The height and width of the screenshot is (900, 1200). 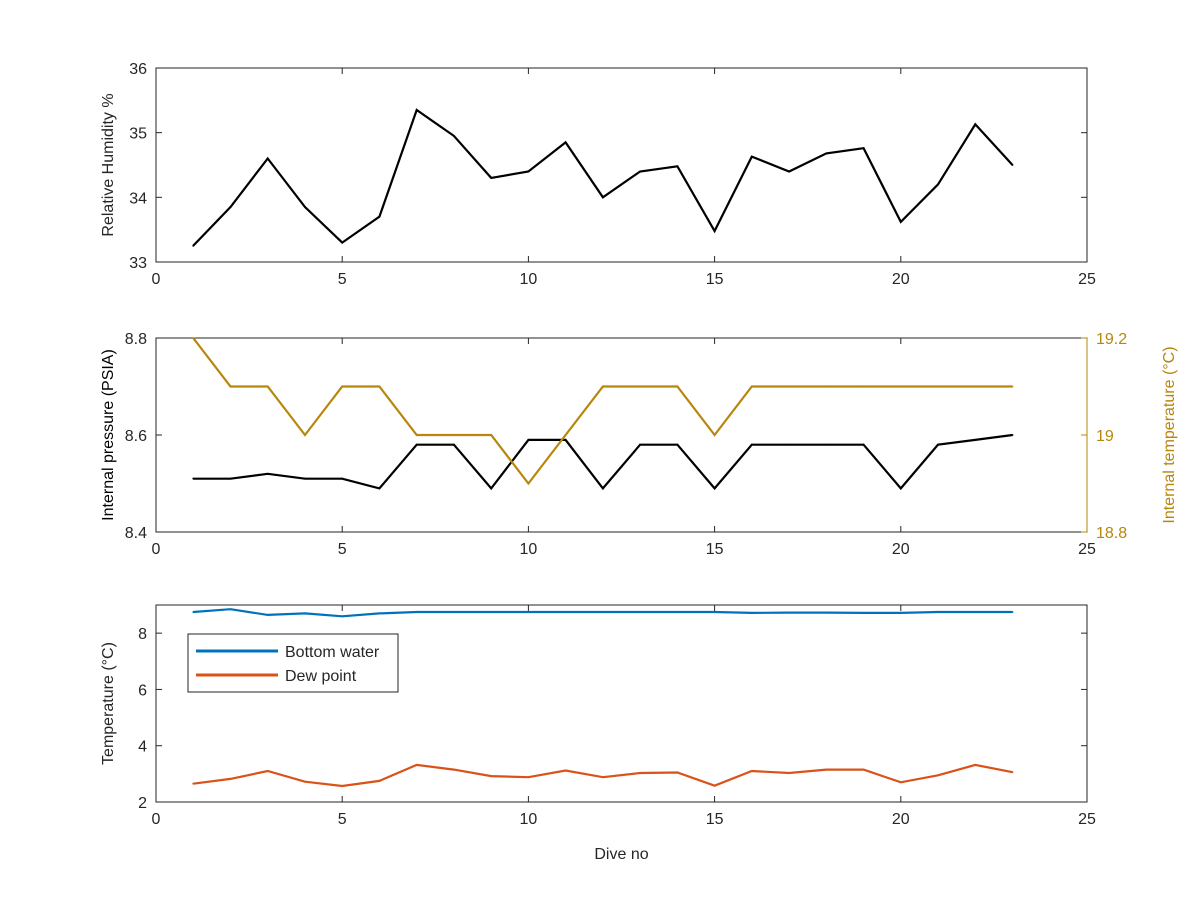 I want to click on y-tick-label: 2, so click(x=142, y=803).